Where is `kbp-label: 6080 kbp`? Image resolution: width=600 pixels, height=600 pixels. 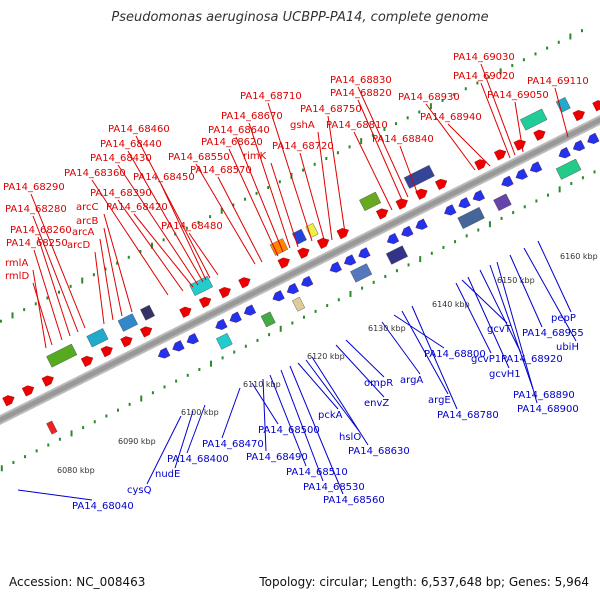 kbp-label: 6080 kbp is located at coordinates (76, 470).